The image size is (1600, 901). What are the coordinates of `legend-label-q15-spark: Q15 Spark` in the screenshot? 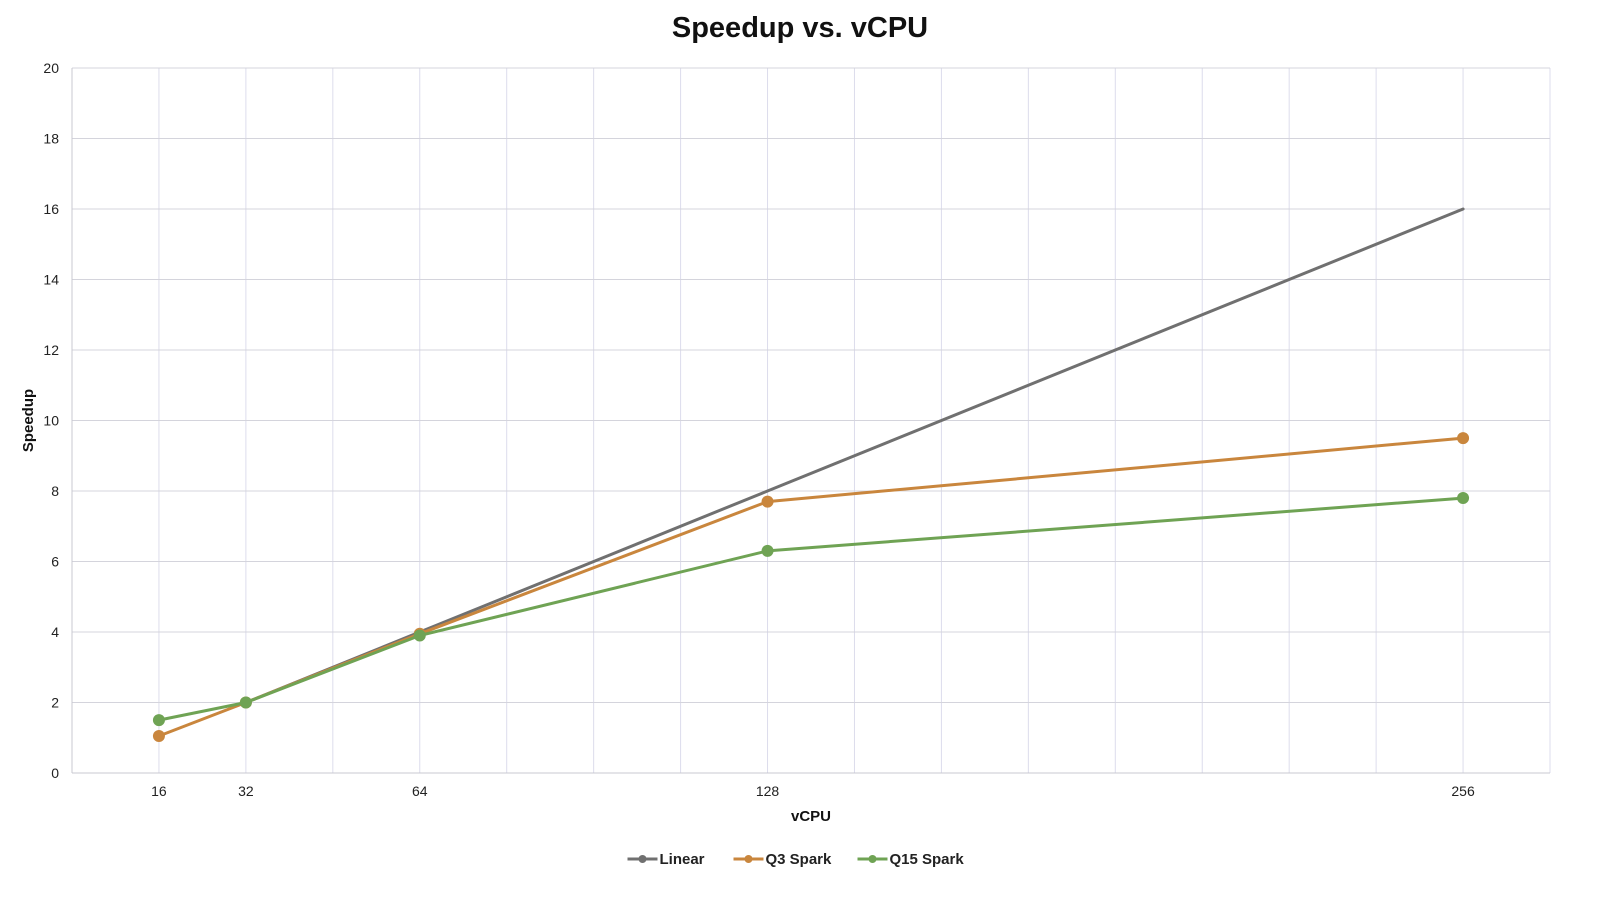 It's located at (927, 859).